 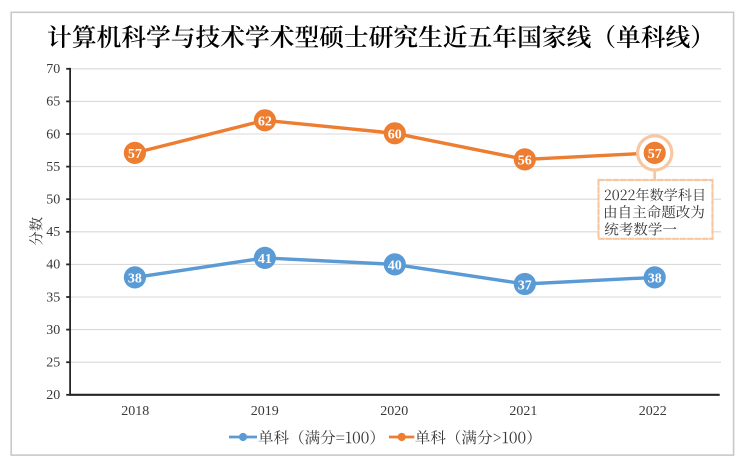 I want to click on svg-text: 2022, so click(x=653, y=411).